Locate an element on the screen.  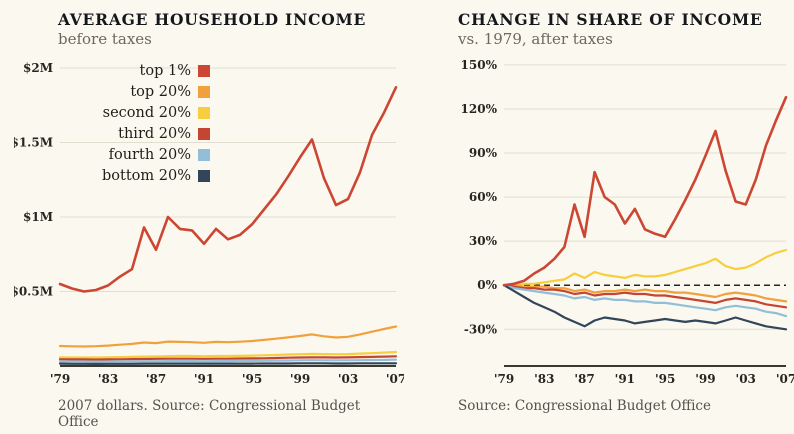
y-tick-label: $1.5M is located at coordinates (33, 142).